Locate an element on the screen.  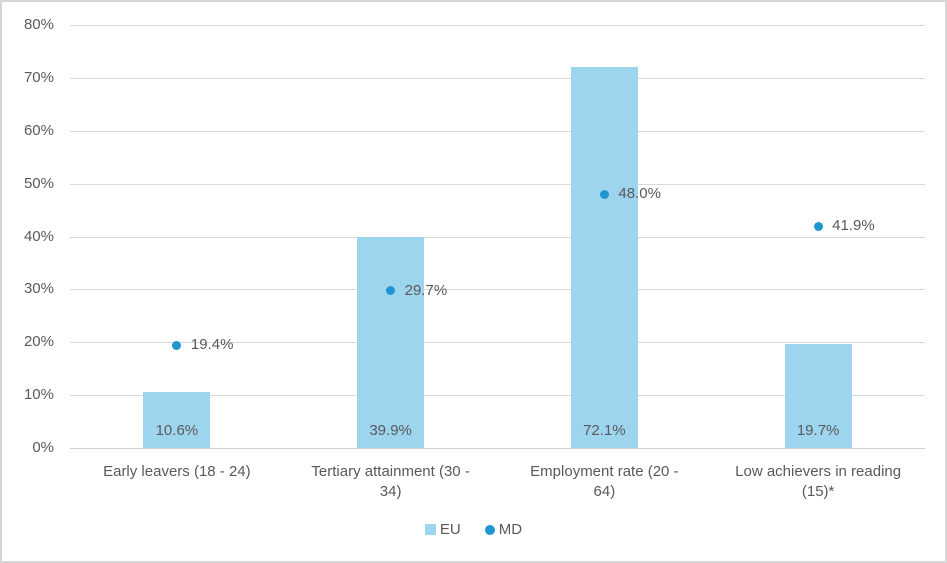
legend-item-md: MD is located at coordinates (503, 529).